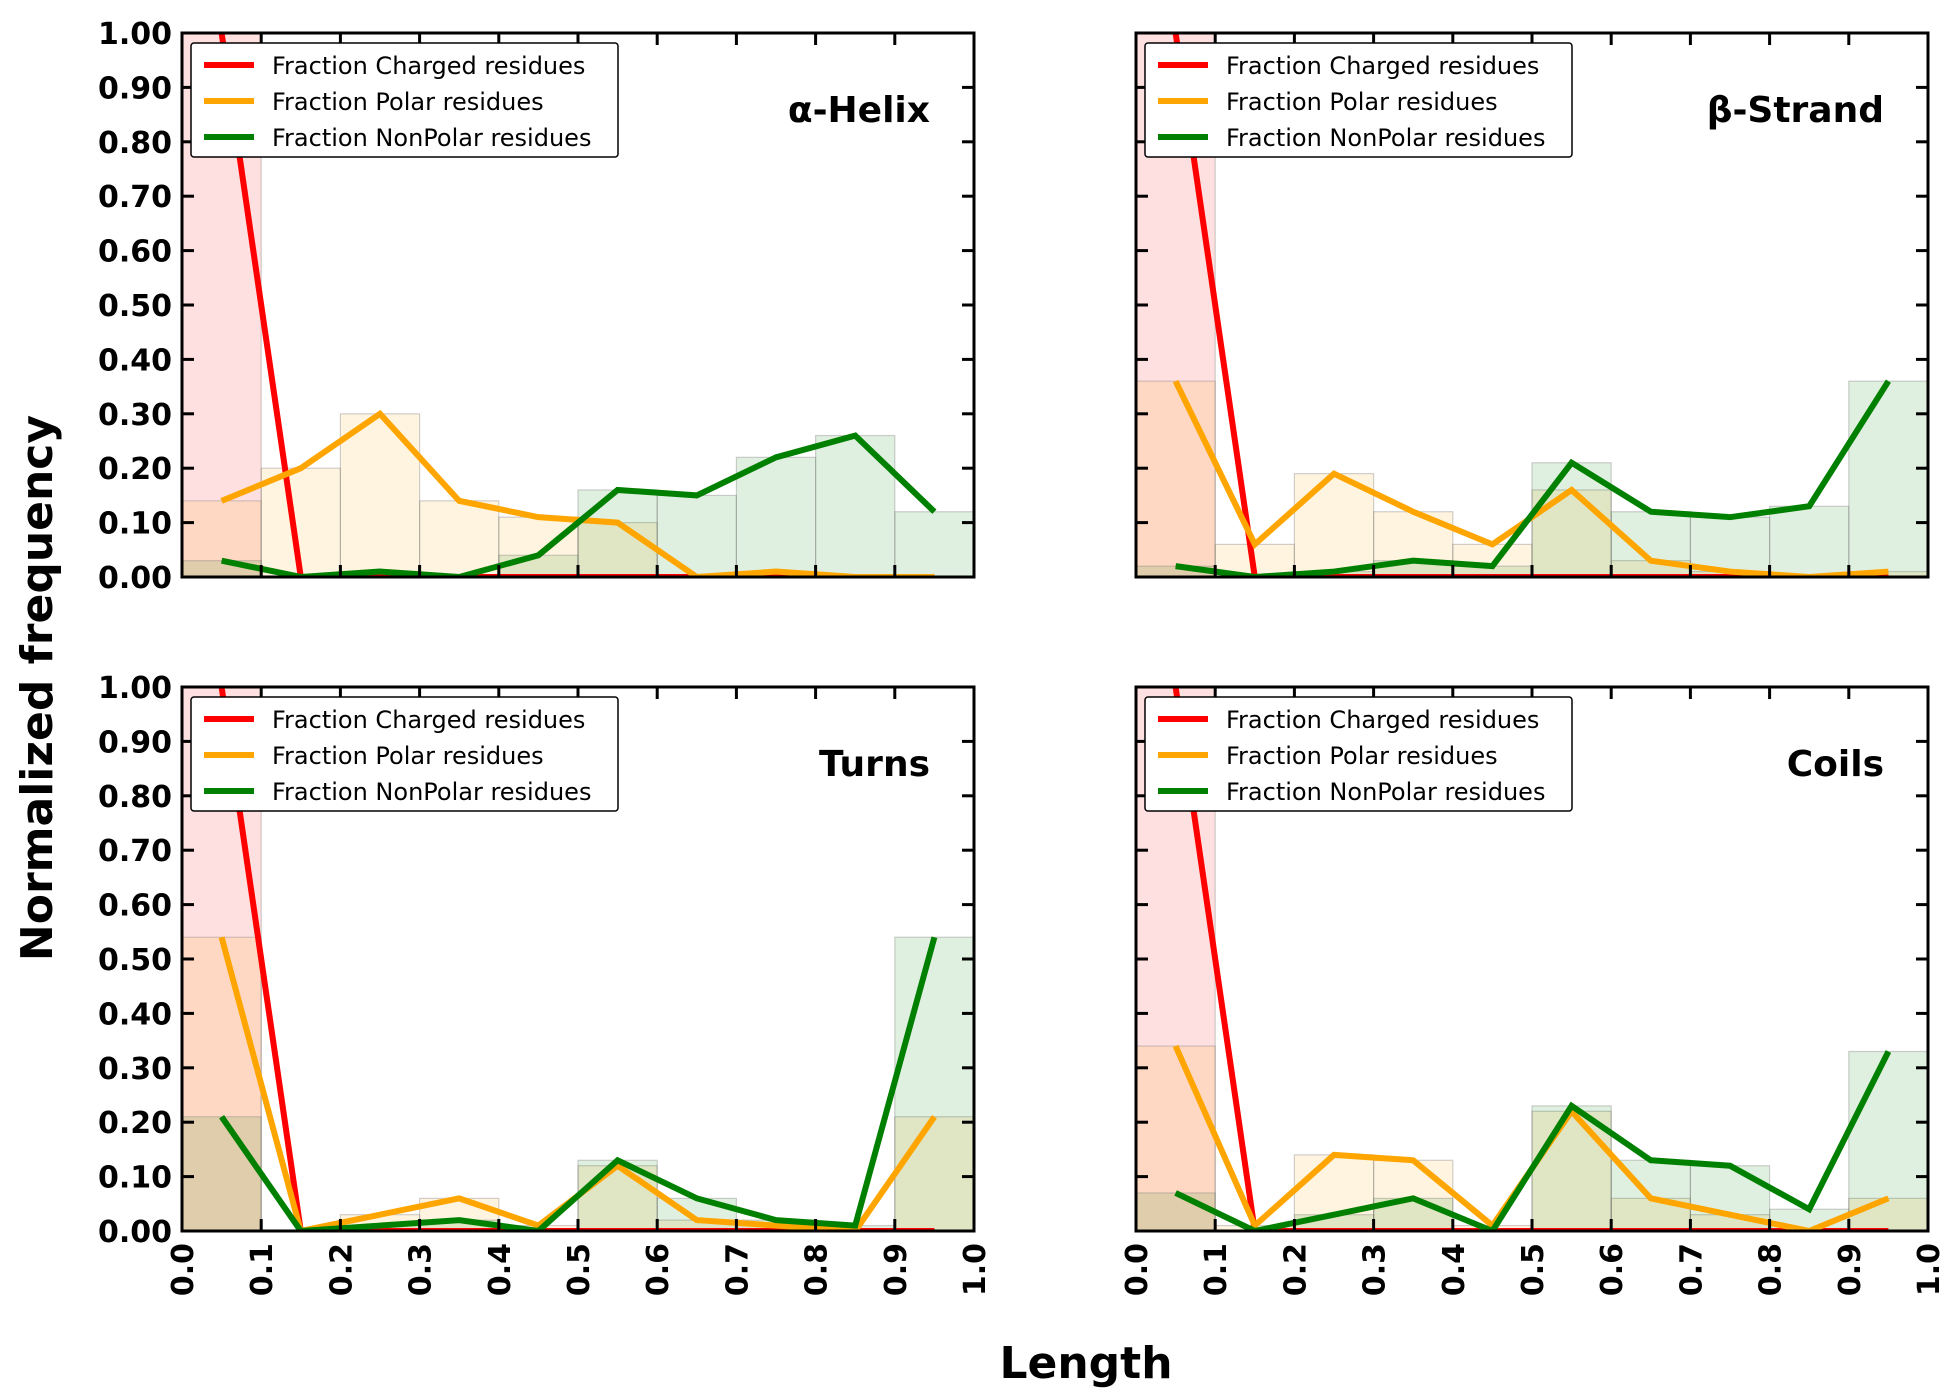 This screenshot has height=1400, width=1954. I want to click on panel-title: α-Helix, so click(859, 110).